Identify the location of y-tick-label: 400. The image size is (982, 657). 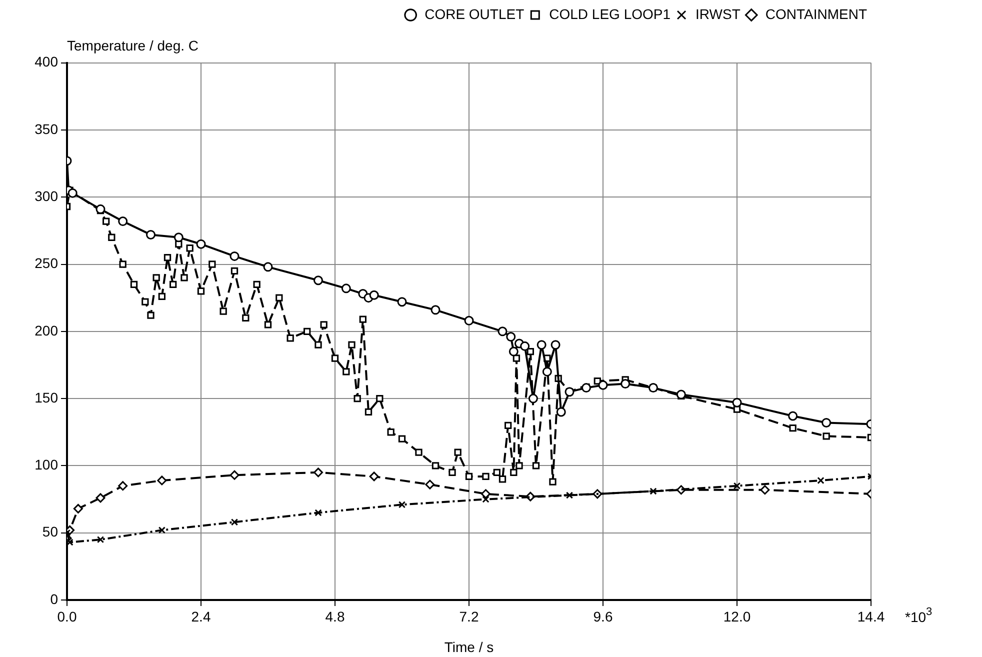
(46, 62).